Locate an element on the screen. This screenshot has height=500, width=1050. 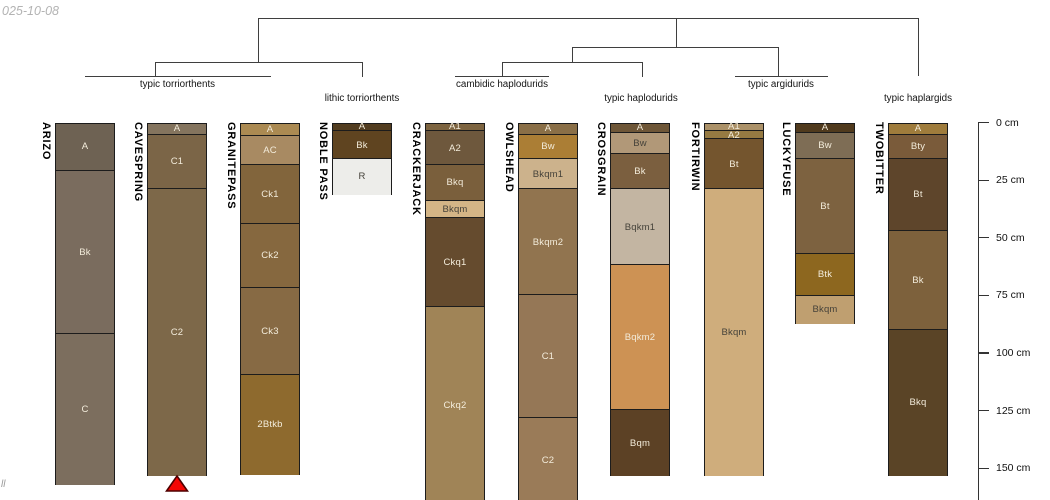
horizon-label: Ck2 is located at coordinates (270, 256).